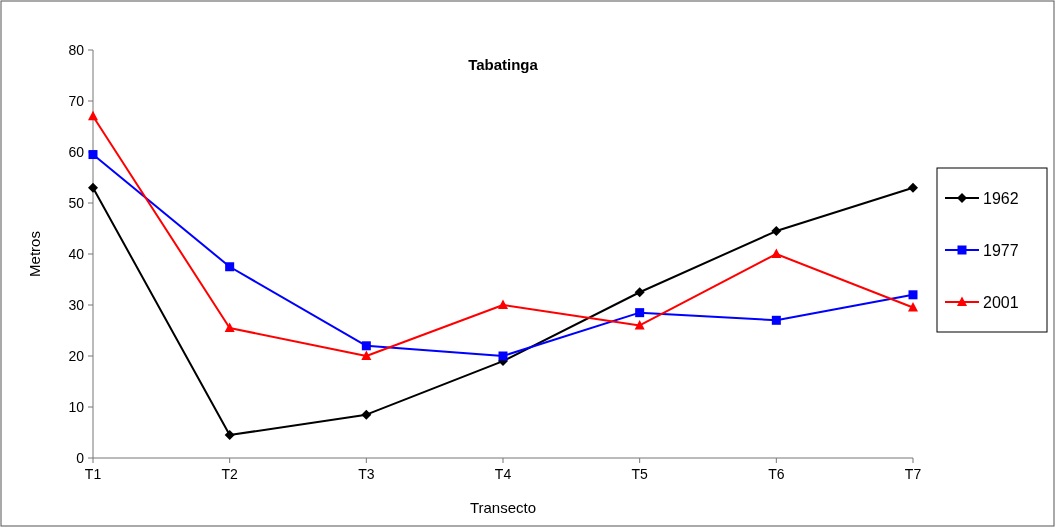 The image size is (1055, 527). I want to click on y-tick-label: 50, so click(76, 202).